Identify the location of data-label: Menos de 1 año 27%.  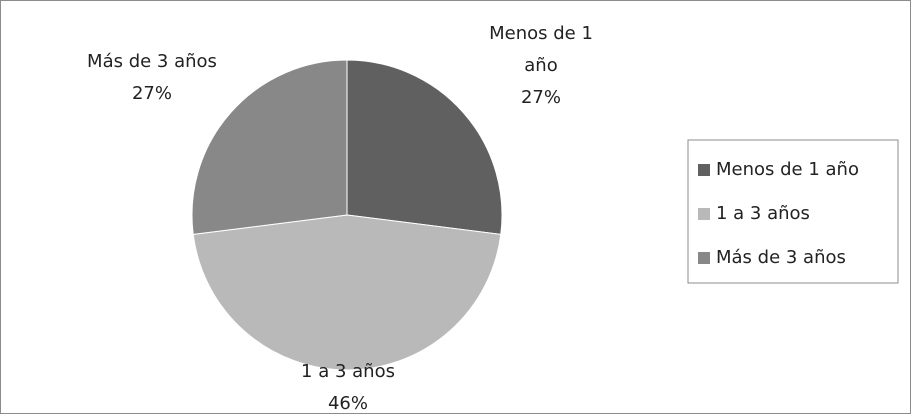
(541, 66).